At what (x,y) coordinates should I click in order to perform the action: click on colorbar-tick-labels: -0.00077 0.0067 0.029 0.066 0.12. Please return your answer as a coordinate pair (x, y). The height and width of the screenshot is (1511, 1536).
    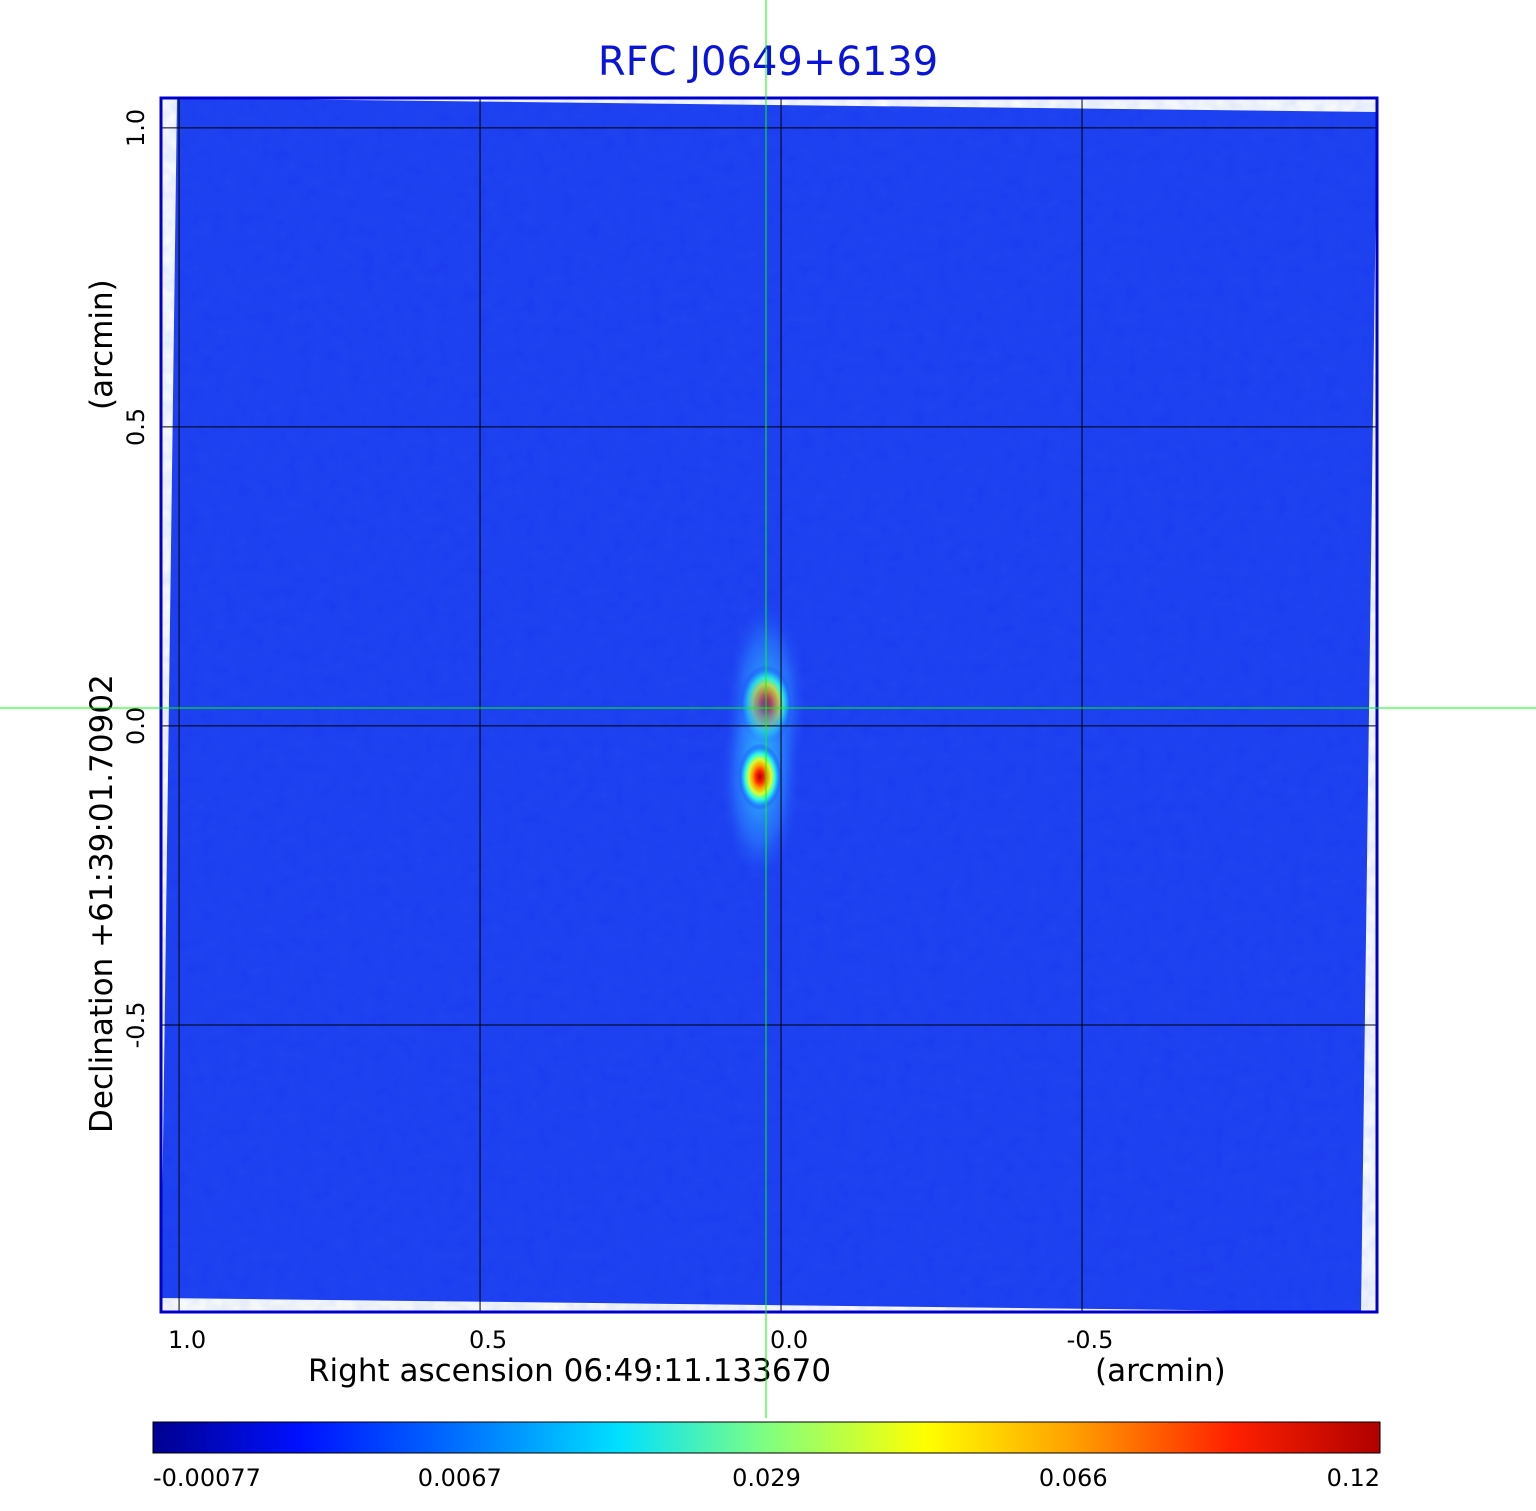
    Looking at the image, I should click on (766, 1478).